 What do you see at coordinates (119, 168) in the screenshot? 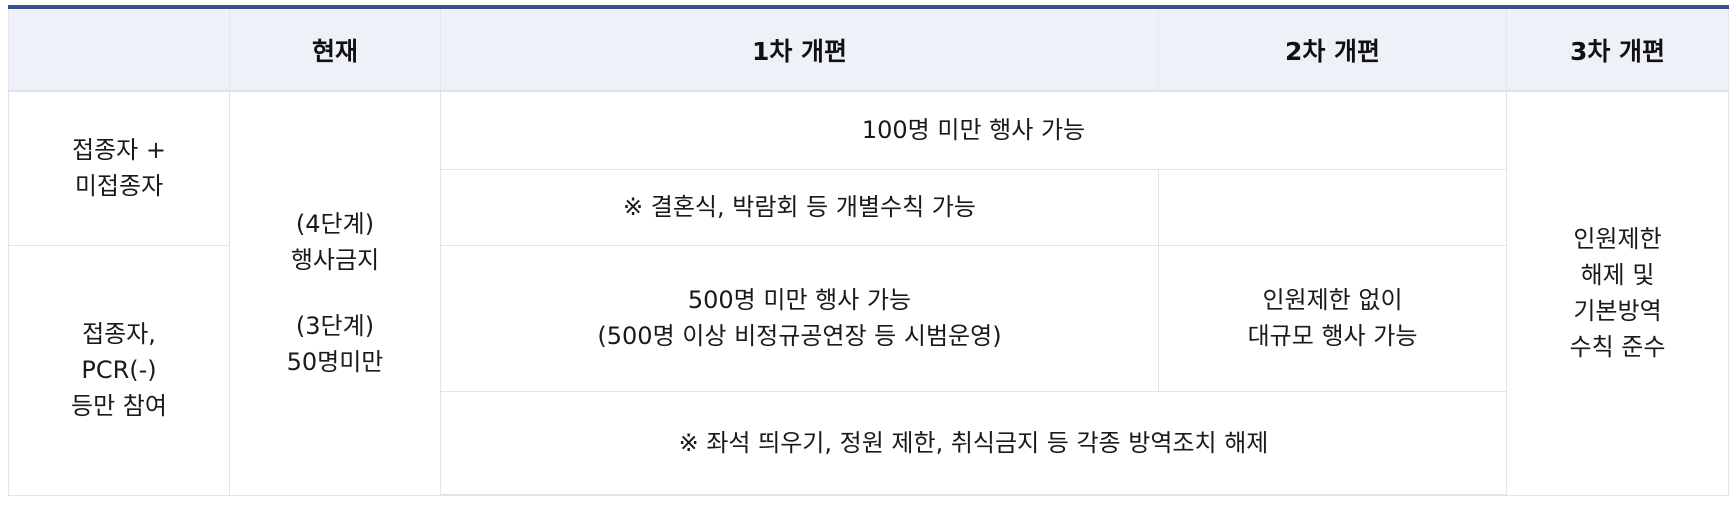
I see `group-label-vaccinated-unvaccinated: 접종자 + 미접종자` at bounding box center [119, 168].